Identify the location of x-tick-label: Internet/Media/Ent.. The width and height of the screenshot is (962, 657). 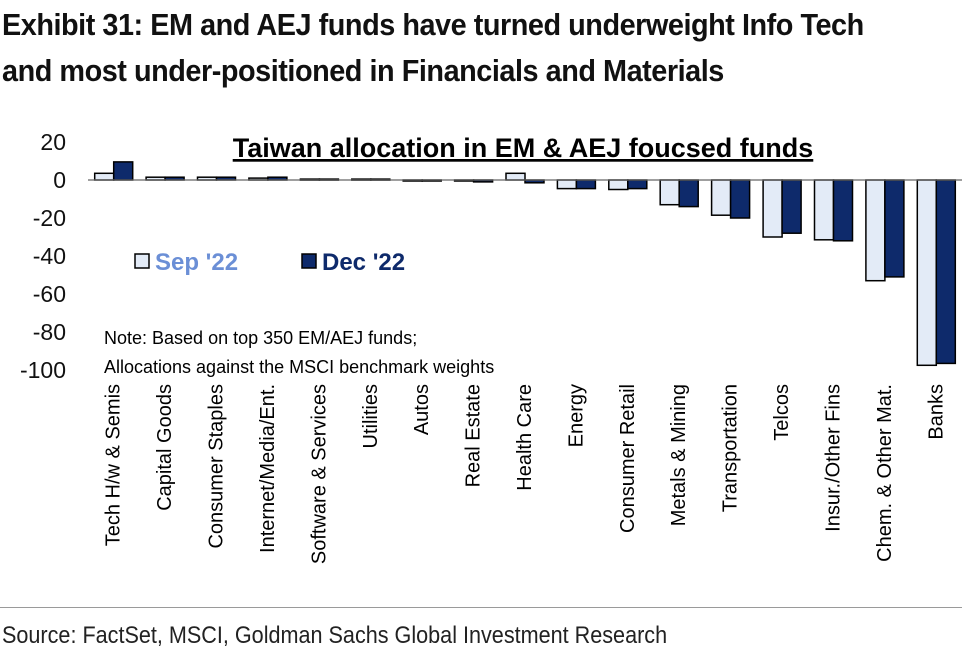
(268, 468).